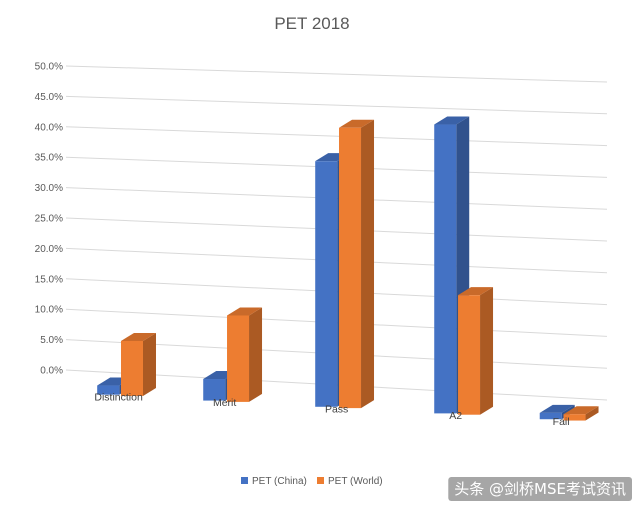 The width and height of the screenshot is (640, 510). Describe the element at coordinates (312, 481) in the screenshot. I see `legend: PET (China) PET (World)` at that location.